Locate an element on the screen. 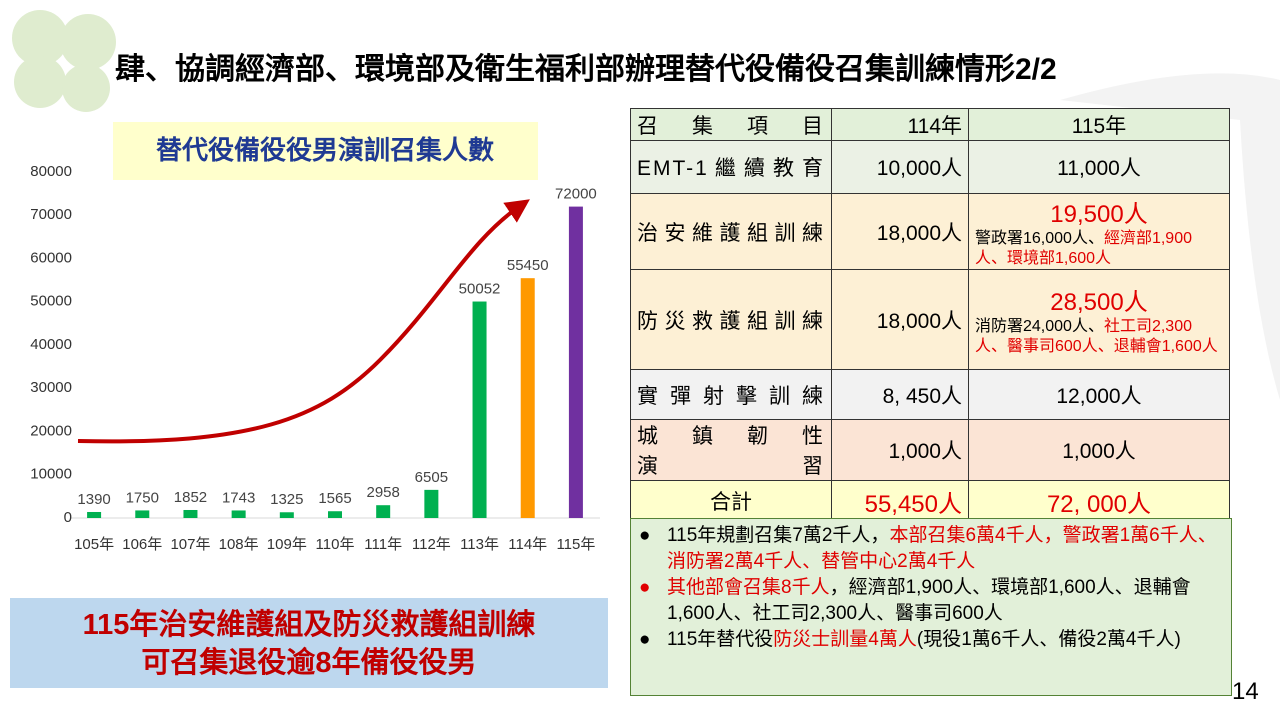 The width and height of the screenshot is (1280, 720). table-cell: 合計 is located at coordinates (731, 501).